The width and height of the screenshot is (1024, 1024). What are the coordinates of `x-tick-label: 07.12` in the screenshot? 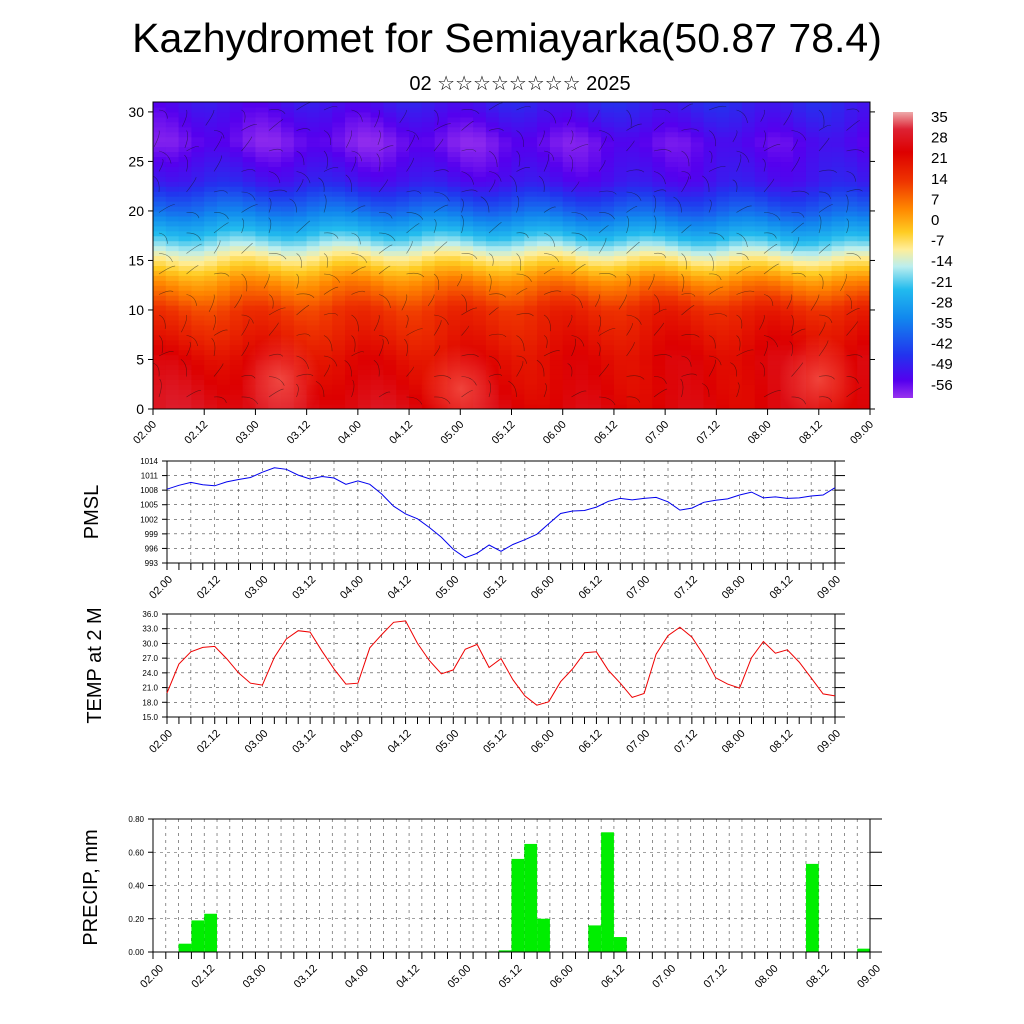 It's located at (716, 977).